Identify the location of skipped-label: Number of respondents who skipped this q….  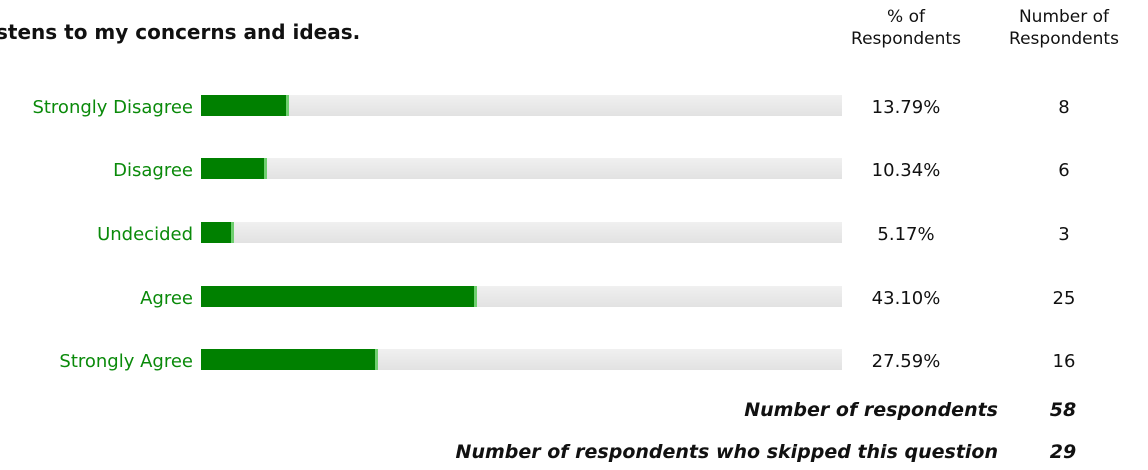
(726, 452).